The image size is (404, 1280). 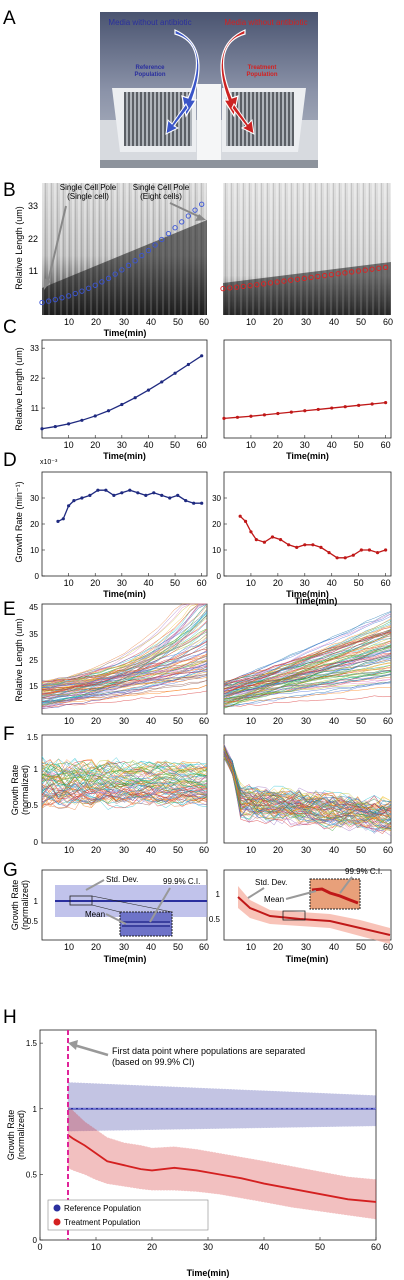 I want to click on panel-letter-c: C, so click(x=10, y=327).